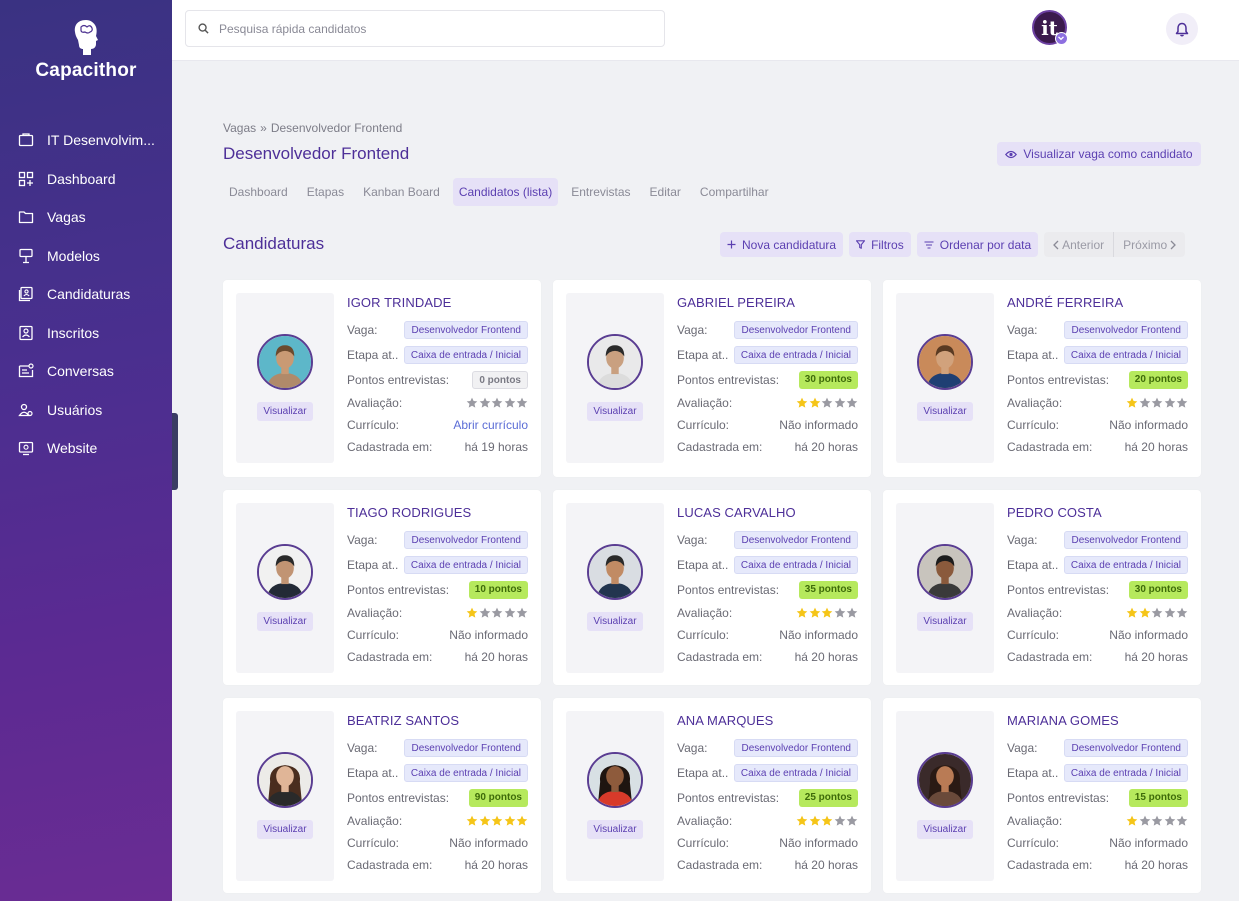 The height and width of the screenshot is (901, 1239). Describe the element at coordinates (736, 512) in the screenshot. I see `candidate-name: LUCAS CARVALHO` at that location.